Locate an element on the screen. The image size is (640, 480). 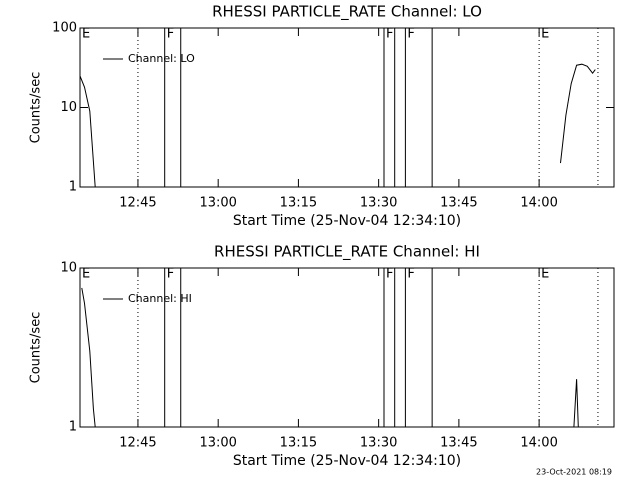
chart-title: RHESSI PARTICLE_RATE Channel: HI is located at coordinates (347, 252).